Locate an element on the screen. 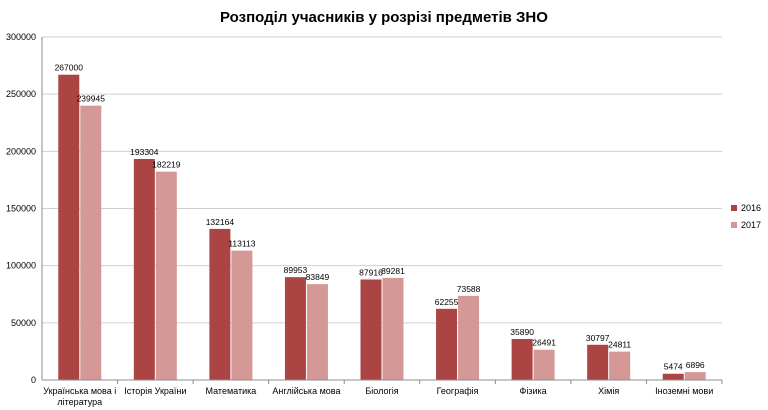 The height and width of the screenshot is (410, 768). y-tick-label: 250000 is located at coordinates (21, 94).